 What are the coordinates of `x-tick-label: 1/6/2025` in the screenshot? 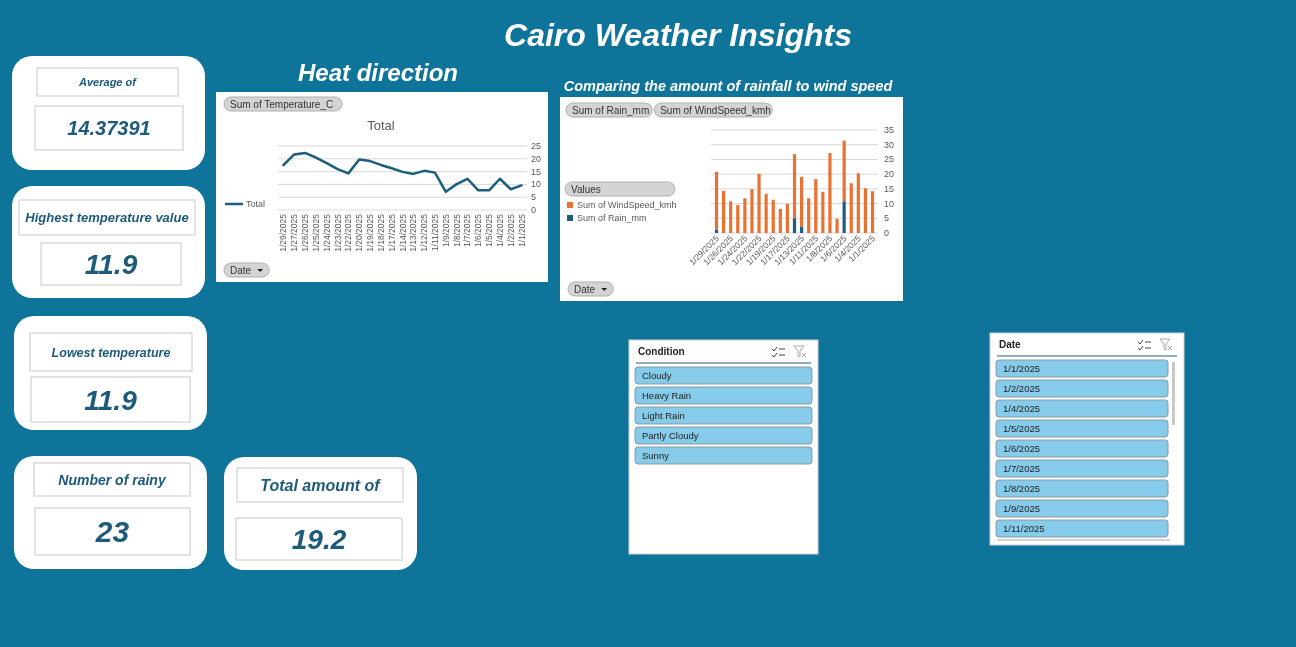 It's located at (478, 230).